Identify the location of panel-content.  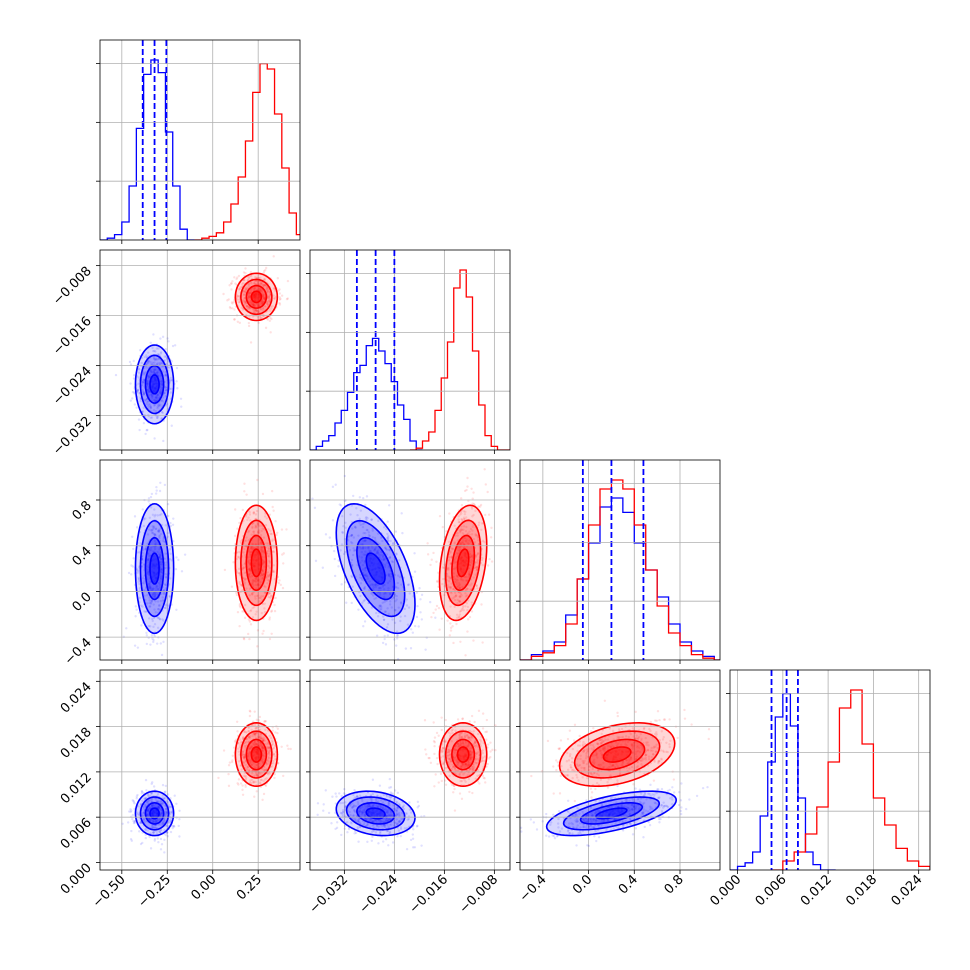
(410, 350).